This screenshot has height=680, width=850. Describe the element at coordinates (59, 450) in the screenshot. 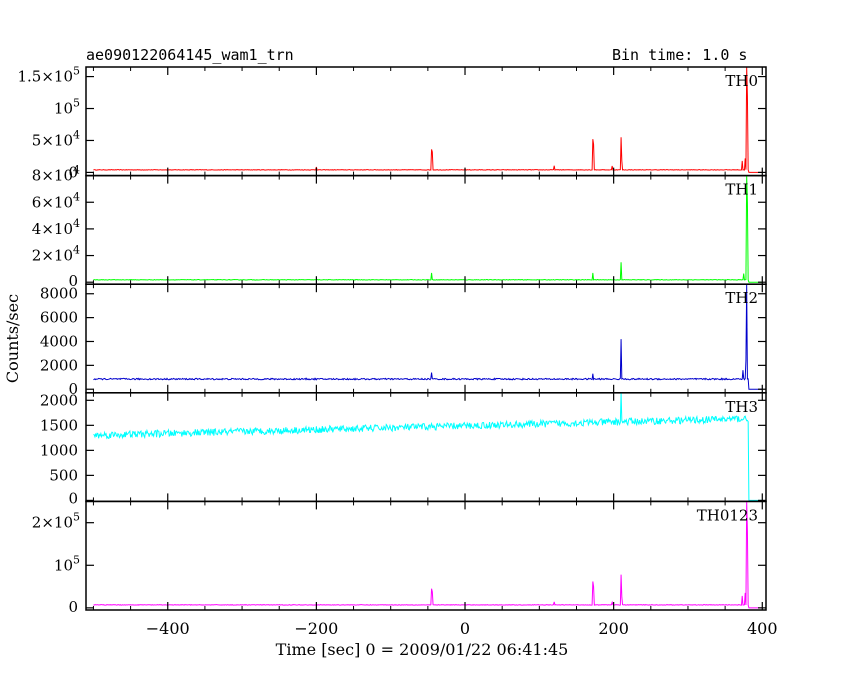

I see `y-tick-label: 1000` at that location.